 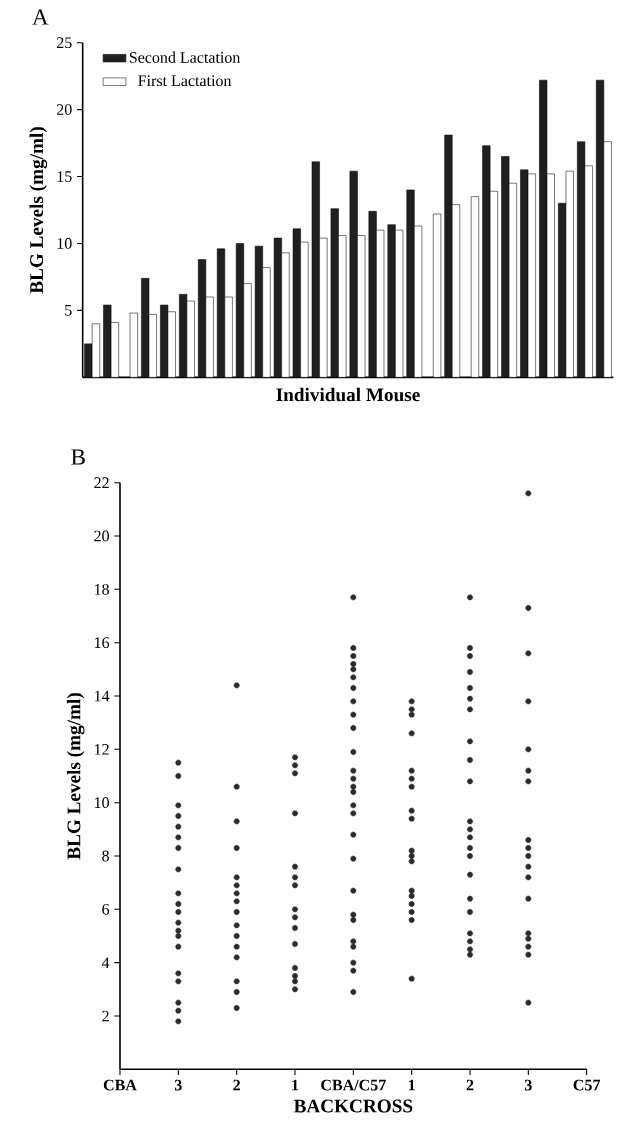 I want to click on x-tick-label: 1, so click(x=295, y=1085).